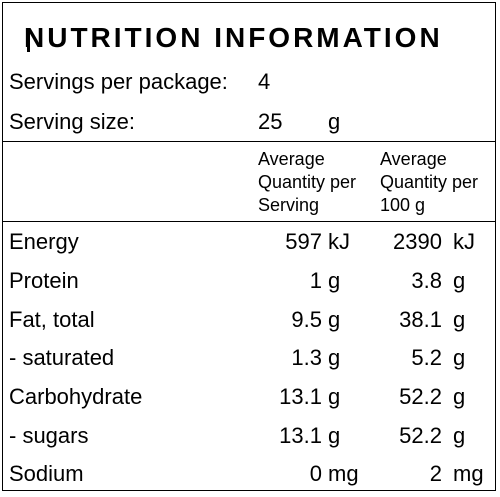 Image resolution: width=500 pixels, height=497 pixels. What do you see at coordinates (249, 141) in the screenshot?
I see `divider-top` at bounding box center [249, 141].